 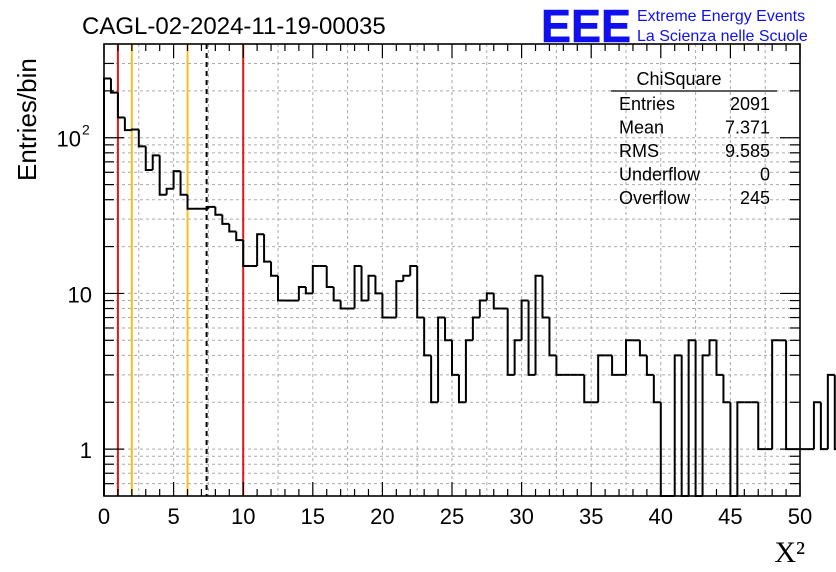 I want to click on stats-row-label: Mean, so click(x=641, y=128).